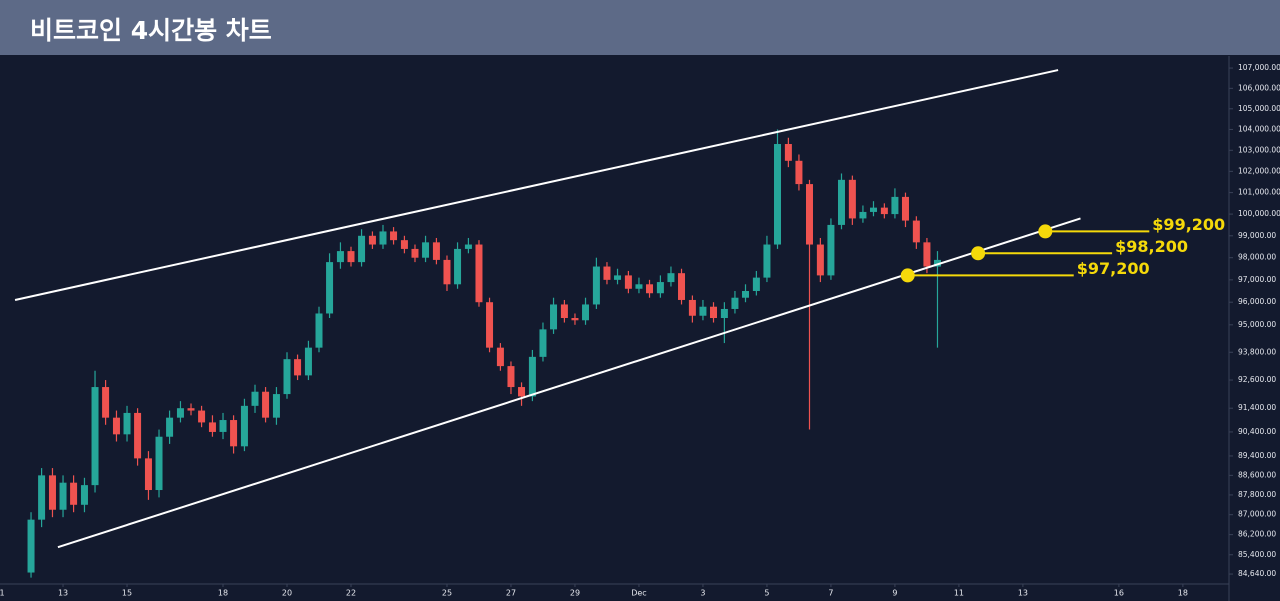 The width and height of the screenshot is (1280, 601). Describe the element at coordinates (1259, 192) in the screenshot. I see `y-tick-label: 101,000.00` at that location.